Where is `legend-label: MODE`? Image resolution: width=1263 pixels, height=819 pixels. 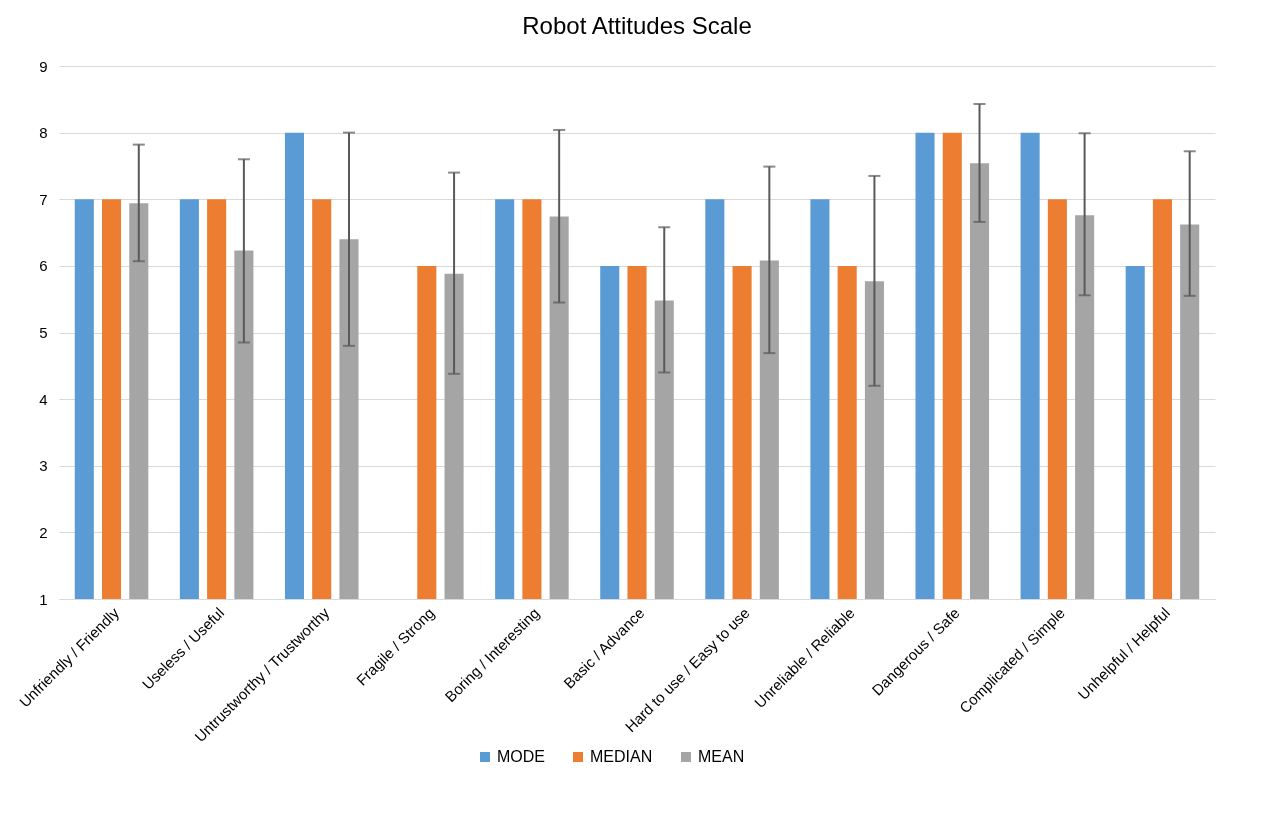 legend-label: MODE is located at coordinates (521, 756).